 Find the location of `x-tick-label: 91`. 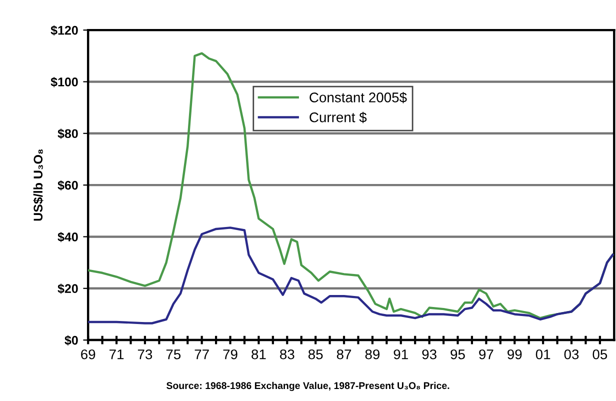

x-tick-label: 91 is located at coordinates (401, 354).